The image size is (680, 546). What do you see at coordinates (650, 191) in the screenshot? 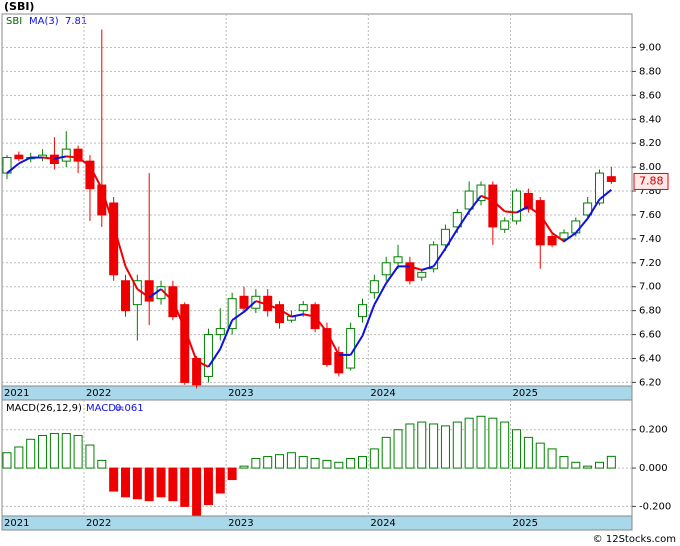
I see `y-tick-label: 7.80` at bounding box center [650, 191].